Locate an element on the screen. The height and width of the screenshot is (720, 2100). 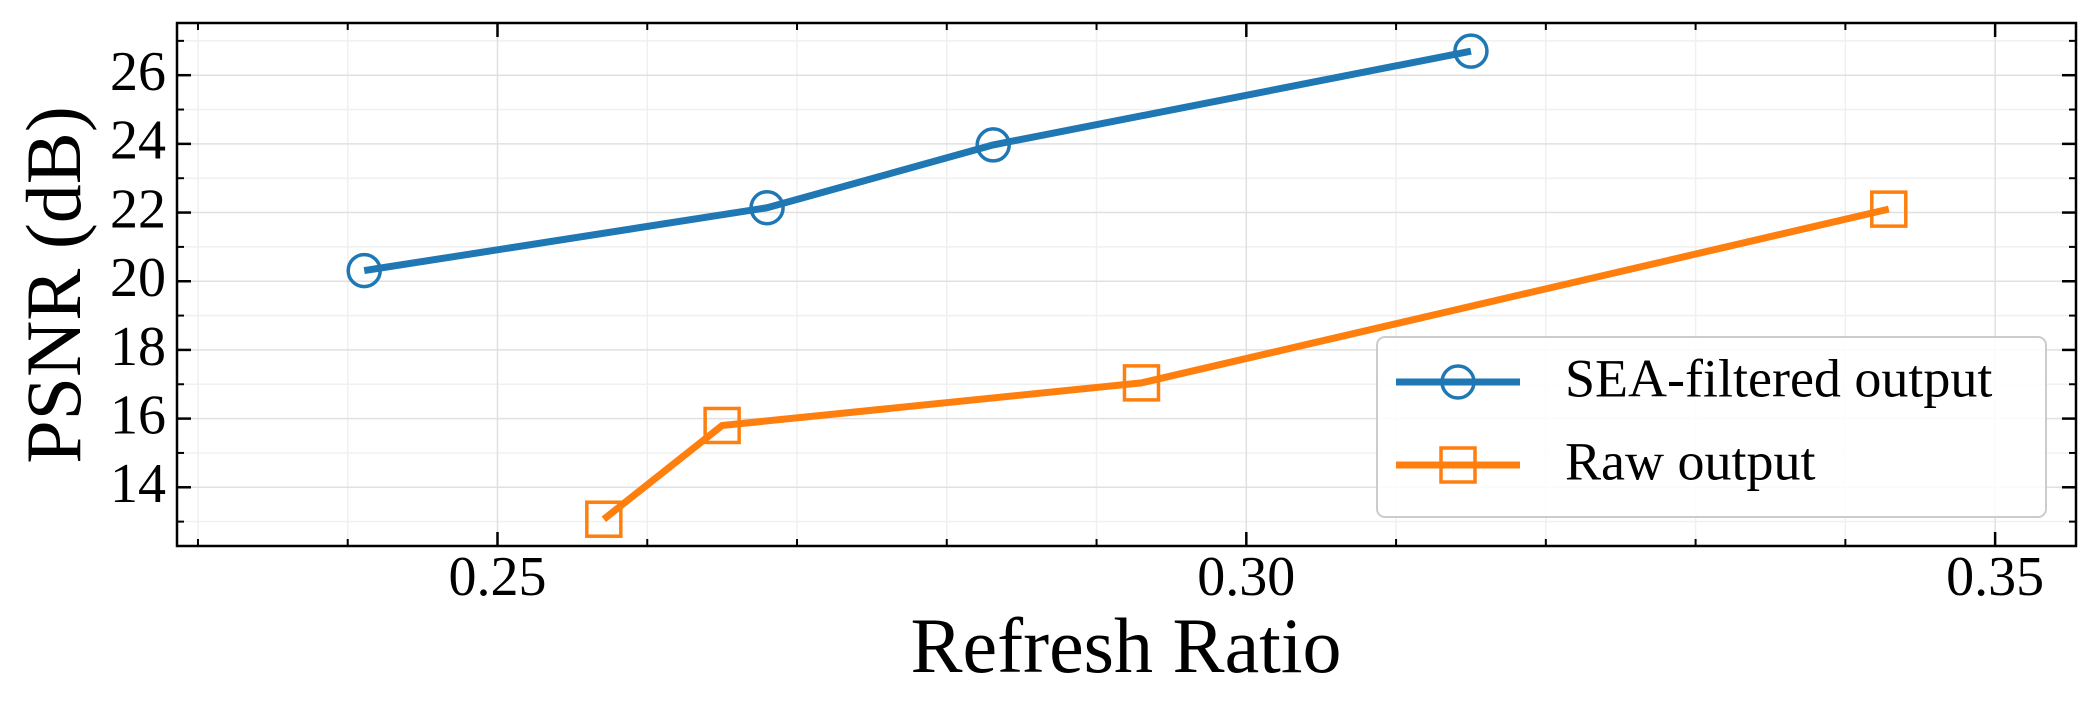
y-tick-label: 20 is located at coordinates (138, 278).